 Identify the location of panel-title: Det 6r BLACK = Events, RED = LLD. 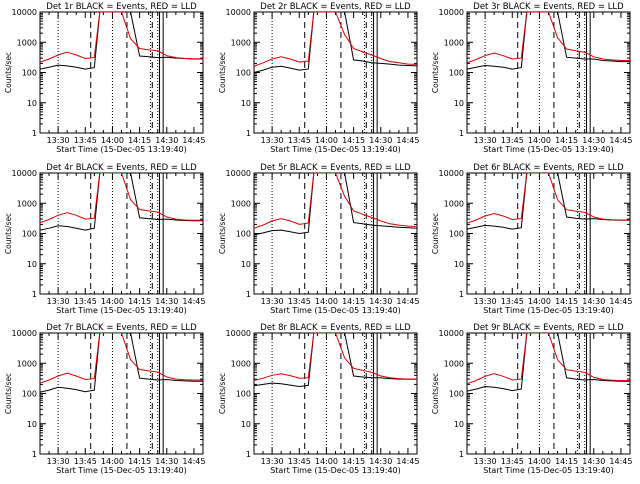
(548, 168).